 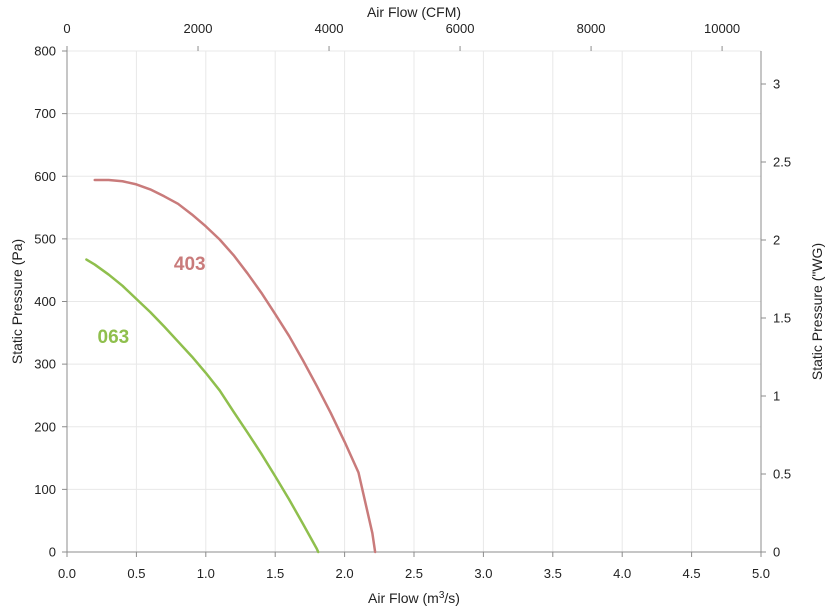 What do you see at coordinates (45, 113) in the screenshot?
I see `y-left-tick-label: 700` at bounding box center [45, 113].